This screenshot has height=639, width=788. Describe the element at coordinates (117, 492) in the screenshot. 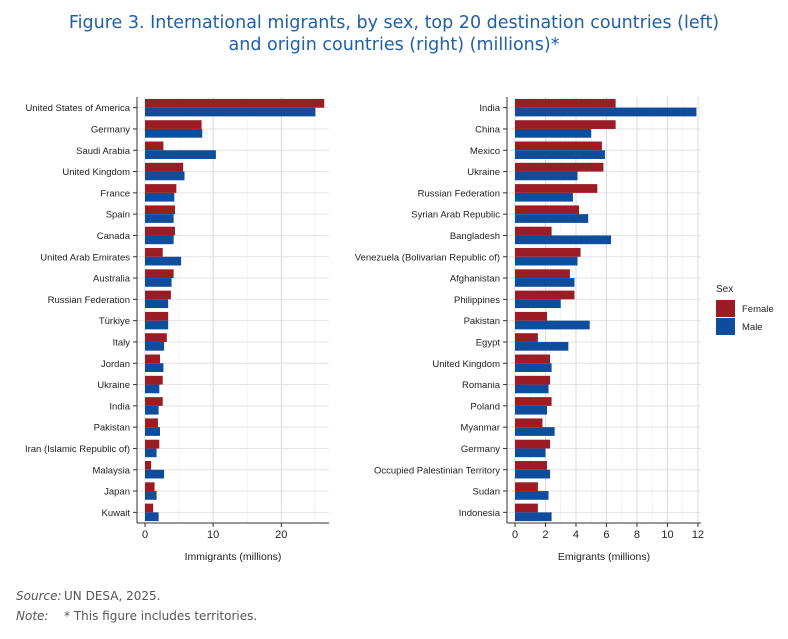

I see `y-tick-label: Japan` at that location.